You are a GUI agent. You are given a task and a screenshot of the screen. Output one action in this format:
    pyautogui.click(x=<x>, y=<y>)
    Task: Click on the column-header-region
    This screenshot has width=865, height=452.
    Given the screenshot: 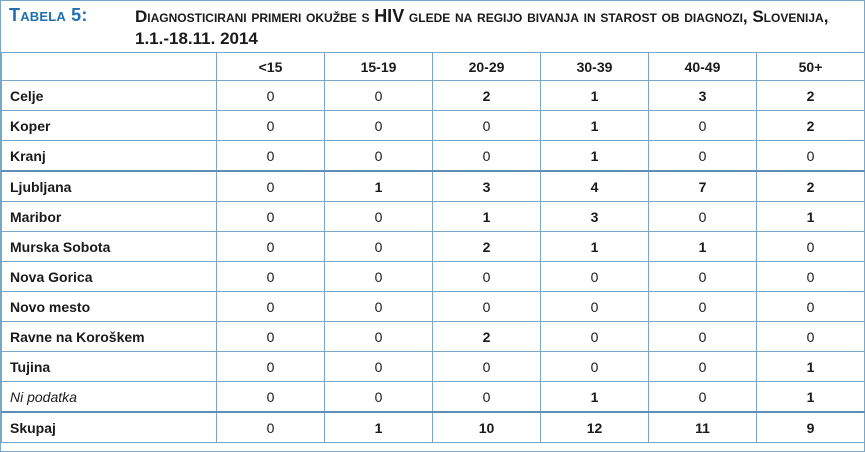 What is the action you would take?
    pyautogui.click(x=109, y=66)
    